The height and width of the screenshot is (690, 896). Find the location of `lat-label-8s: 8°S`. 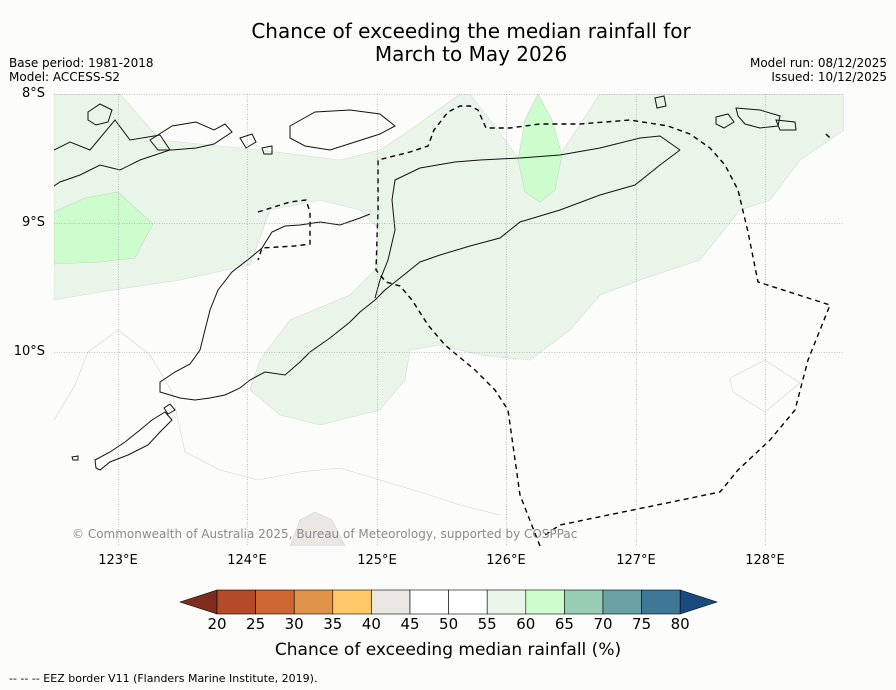

lat-label-8s: 8°S is located at coordinates (33, 93).